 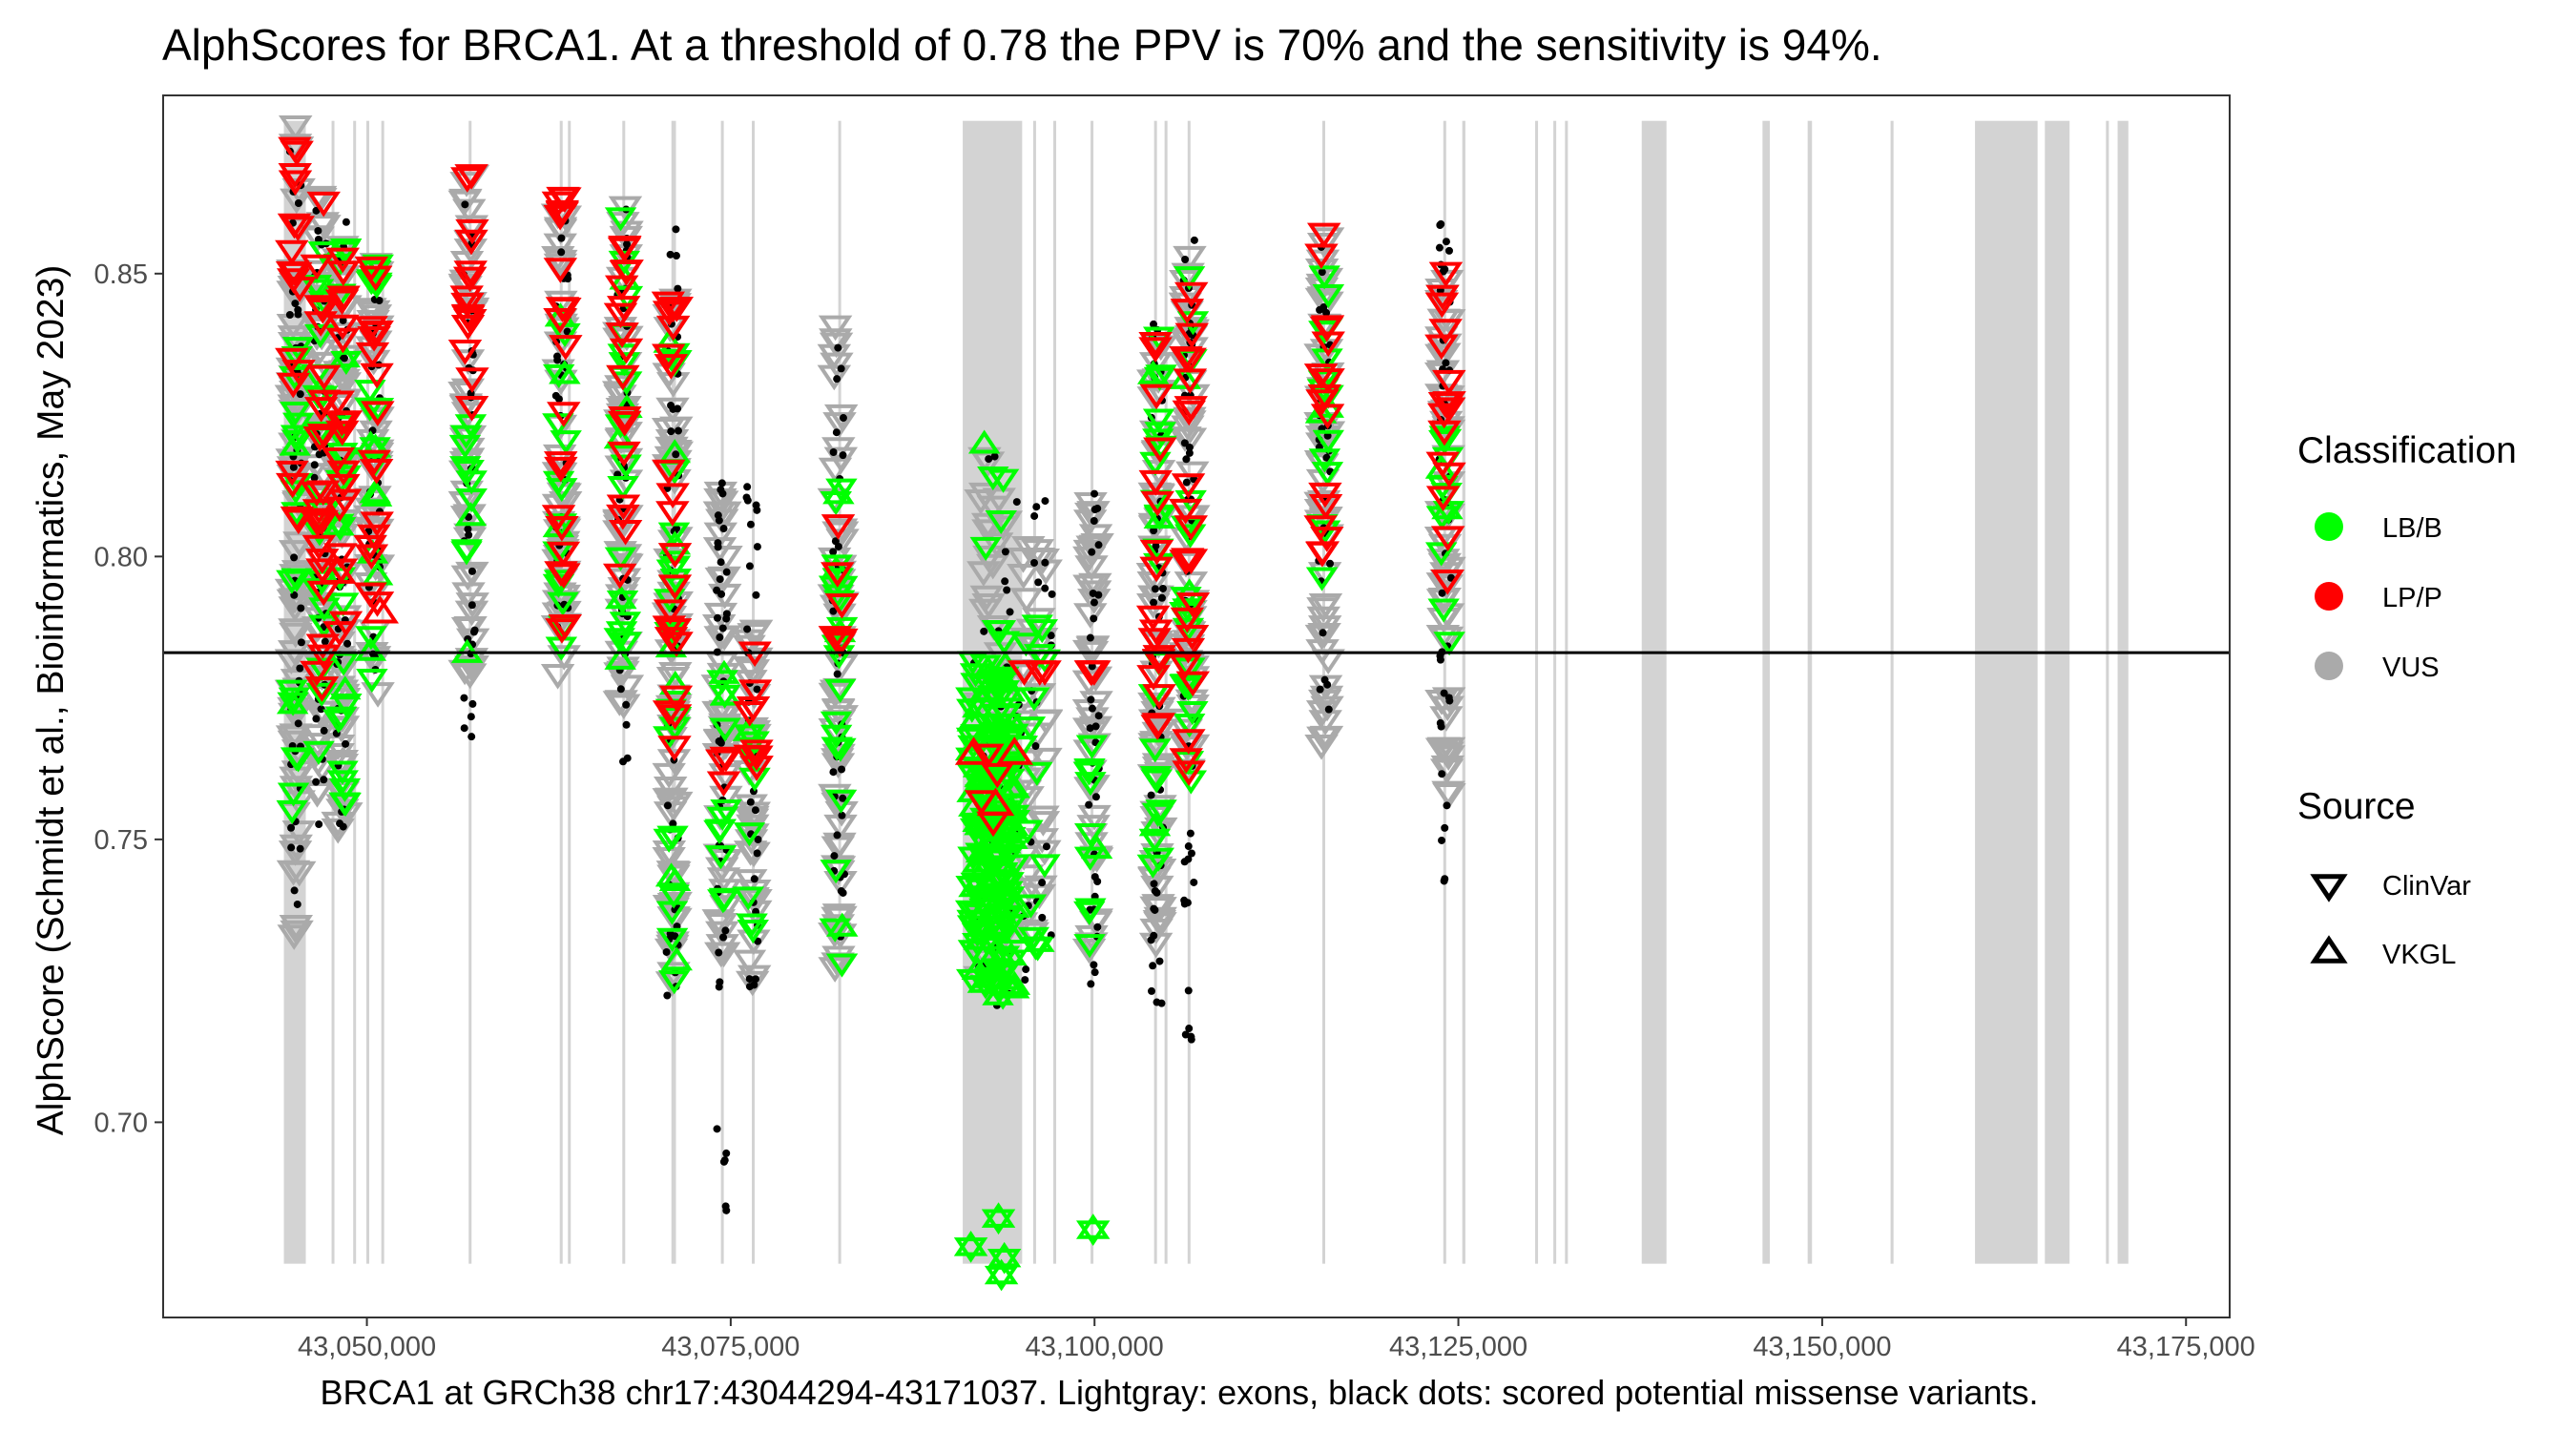 What do you see at coordinates (2329, 596) in the screenshot?
I see `legend-key-lp-p` at bounding box center [2329, 596].